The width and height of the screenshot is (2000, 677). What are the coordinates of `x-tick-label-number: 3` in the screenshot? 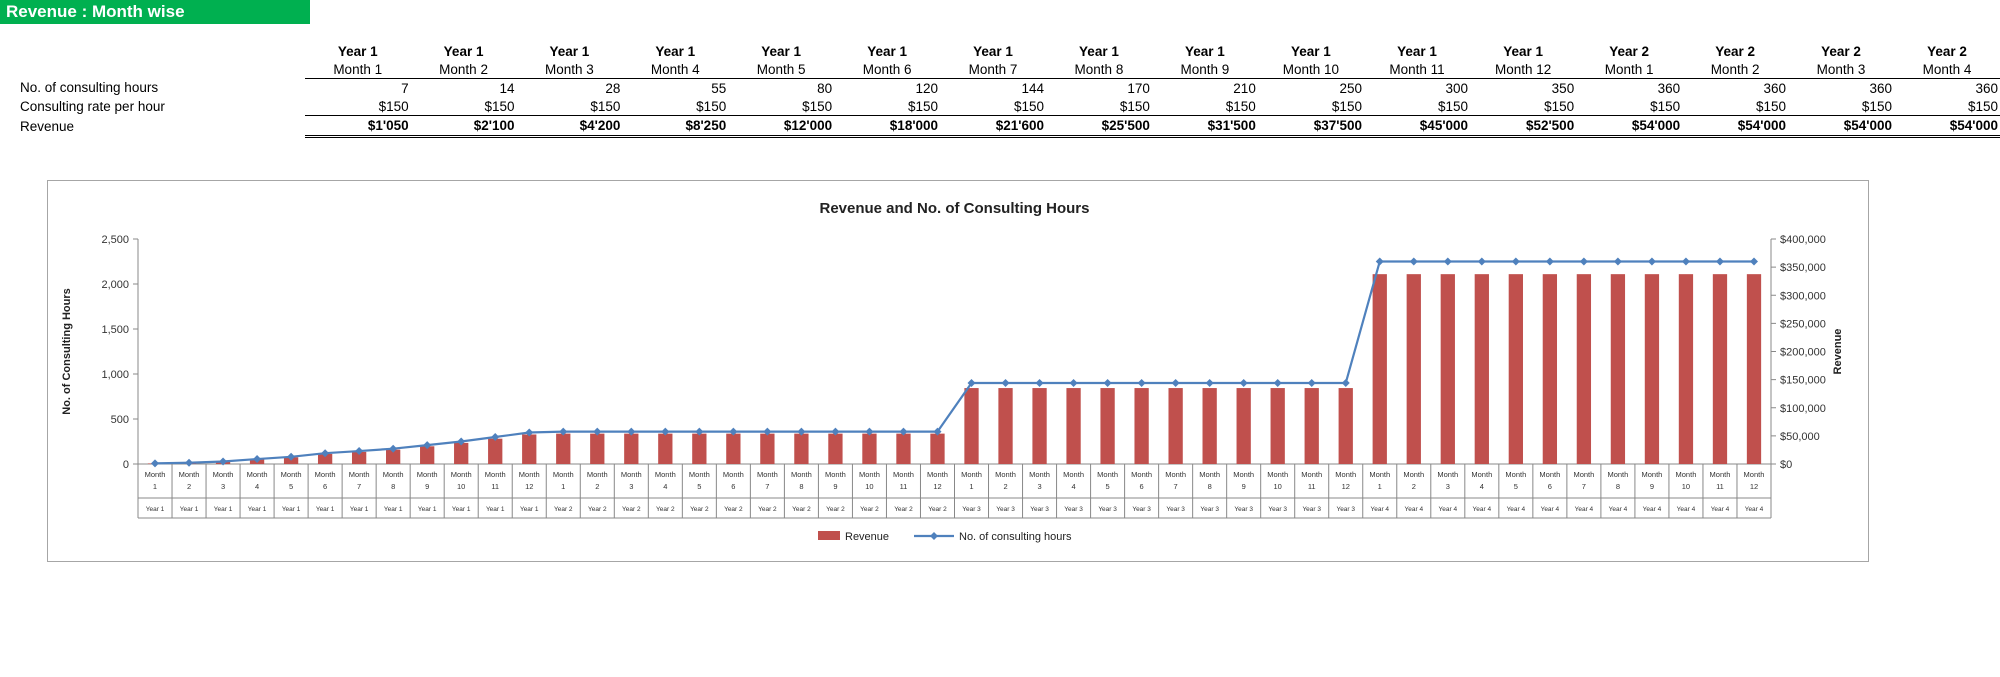 It's located at (223, 486).